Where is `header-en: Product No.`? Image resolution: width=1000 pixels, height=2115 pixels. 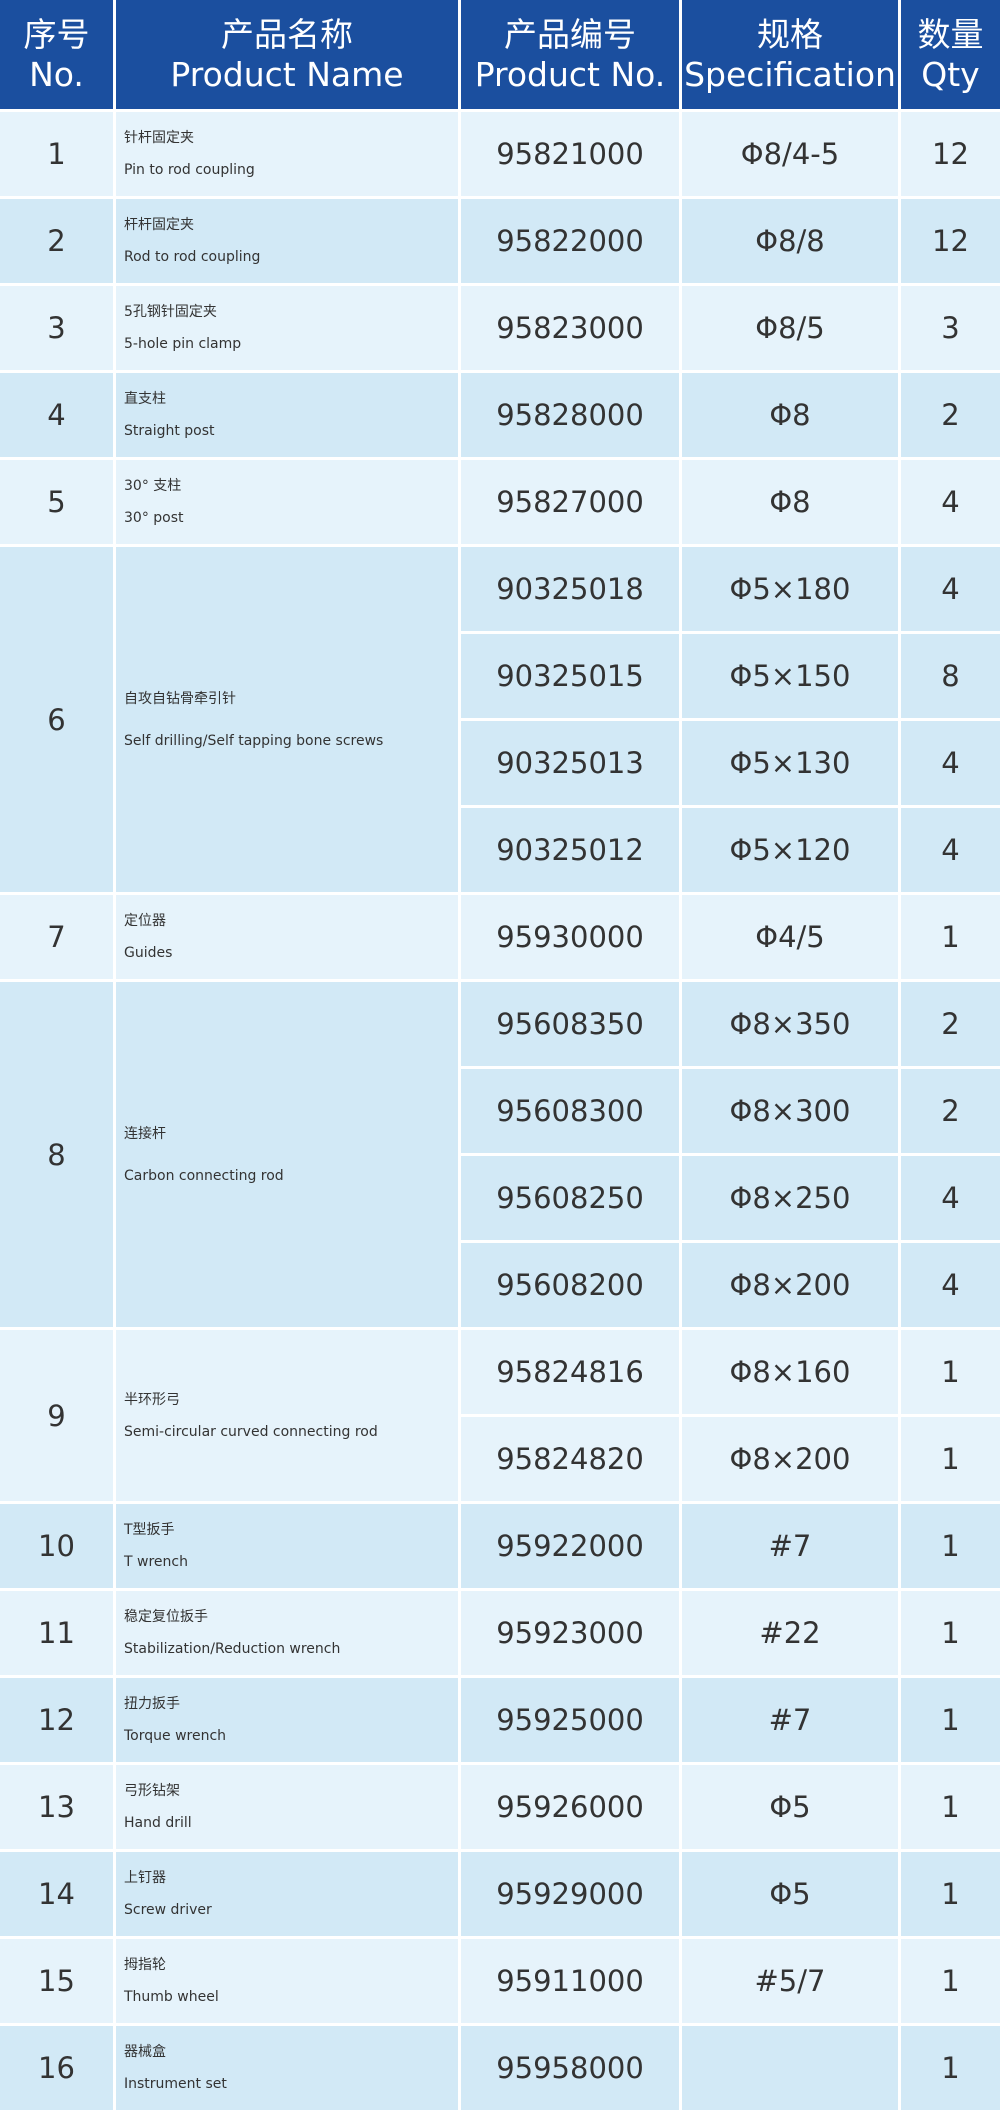
header-en: Product No. is located at coordinates (570, 74).